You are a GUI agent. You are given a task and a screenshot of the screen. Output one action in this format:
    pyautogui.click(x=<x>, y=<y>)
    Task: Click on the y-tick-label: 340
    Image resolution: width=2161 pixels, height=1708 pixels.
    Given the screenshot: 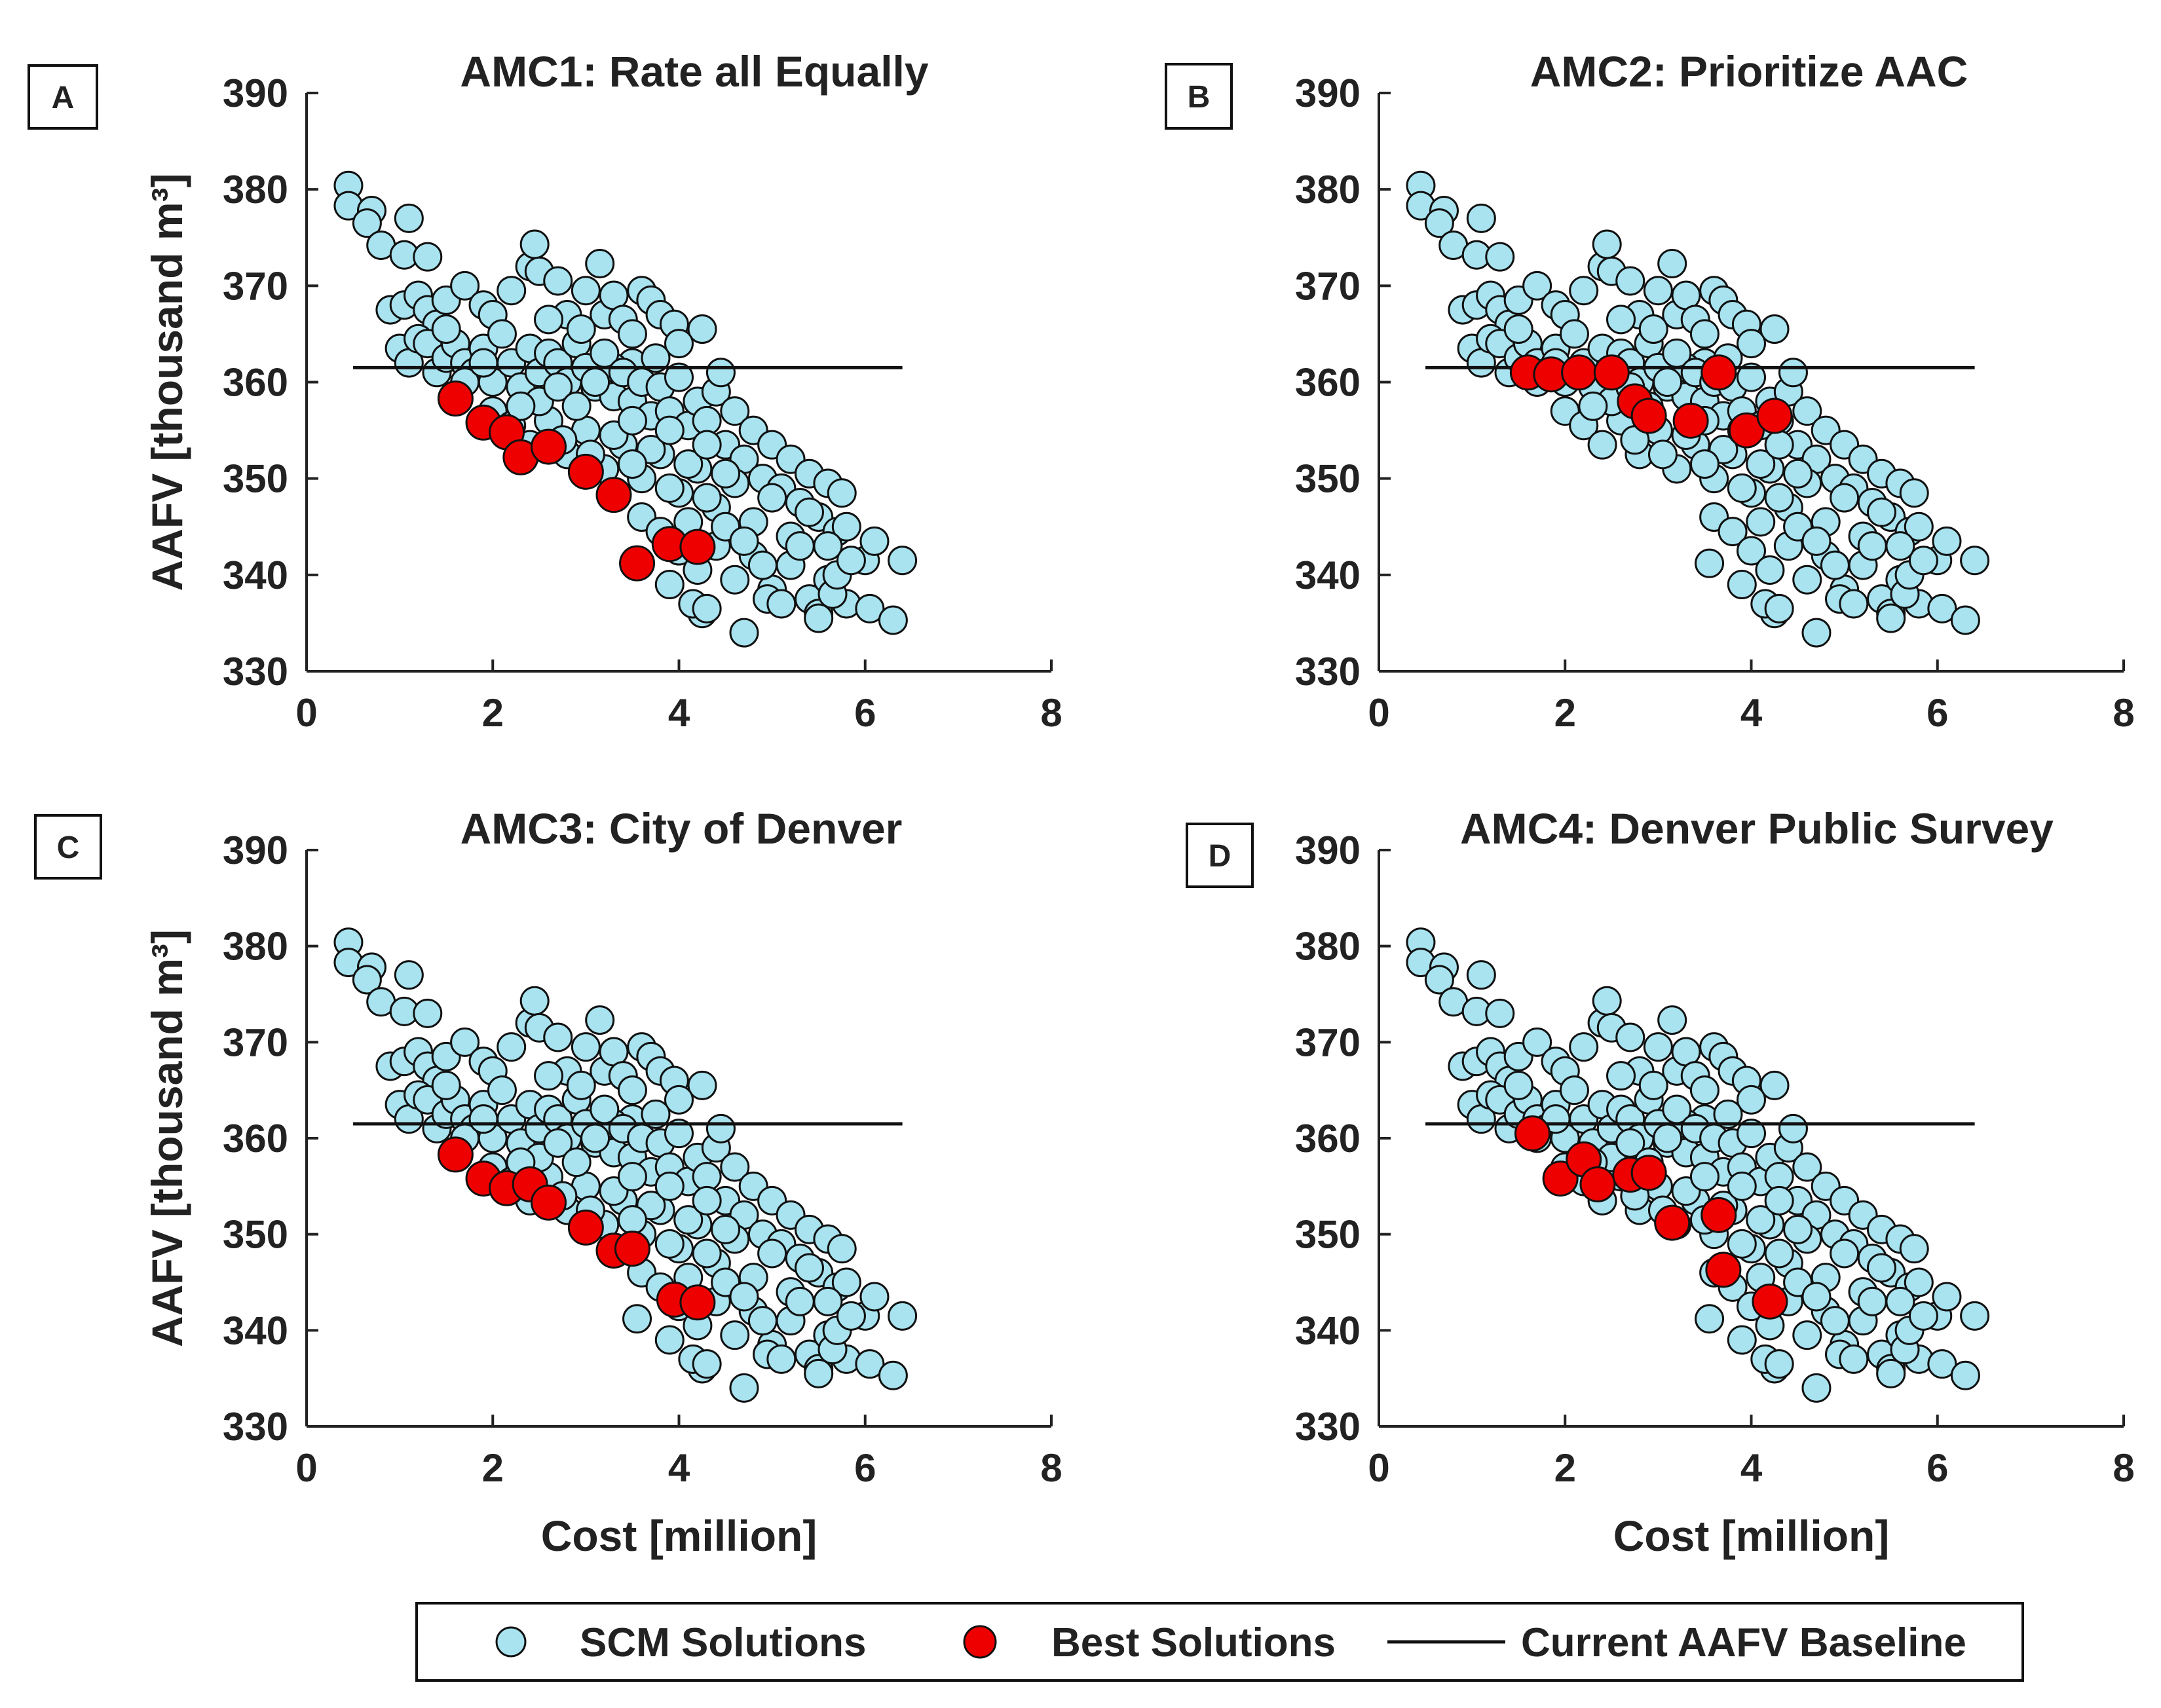 What is the action you would take?
    pyautogui.click(x=1328, y=575)
    